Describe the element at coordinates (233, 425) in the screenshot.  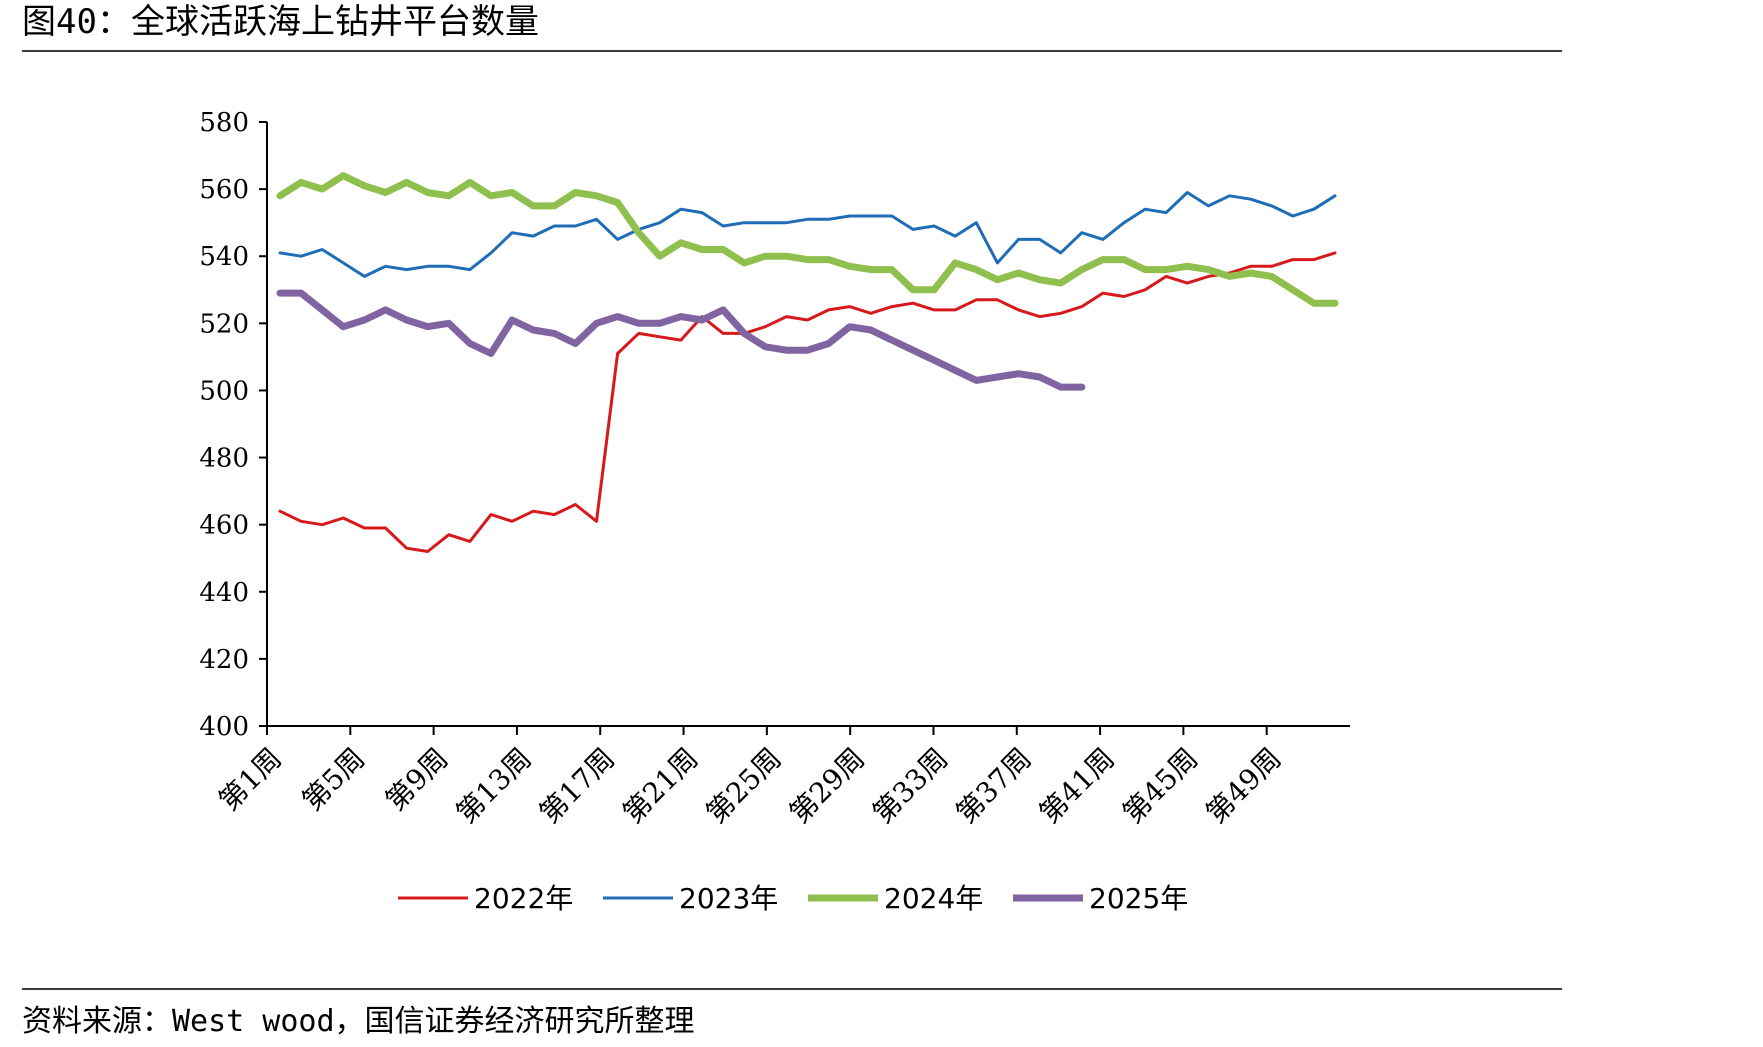
I see `y-axis-ticks: 400 420 440 460 480 500 520 540 560 580` at that location.